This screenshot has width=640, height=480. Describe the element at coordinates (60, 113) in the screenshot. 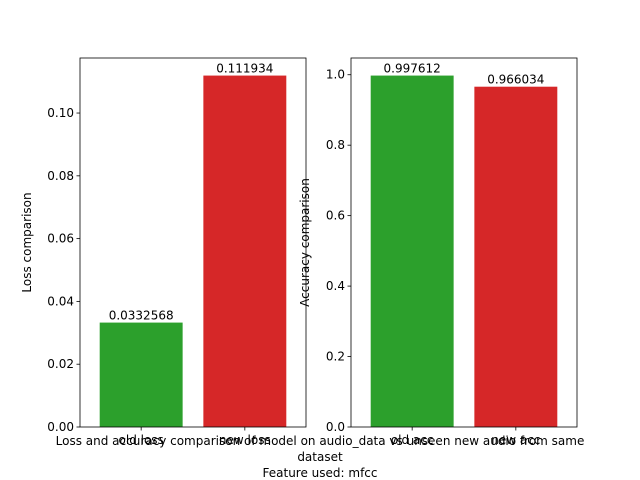

I see `y-tick-label: 0.10` at that location.